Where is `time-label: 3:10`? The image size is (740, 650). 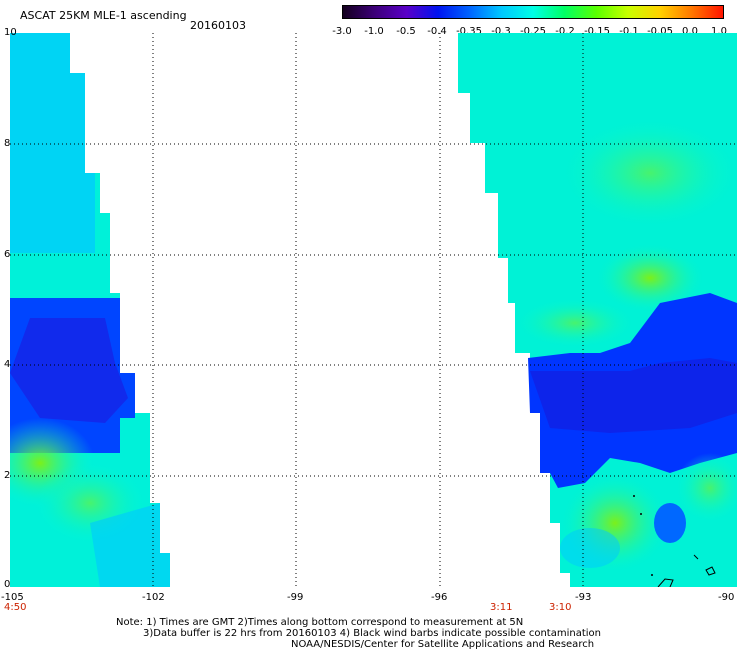
time-label: 3:10 is located at coordinates (560, 607).